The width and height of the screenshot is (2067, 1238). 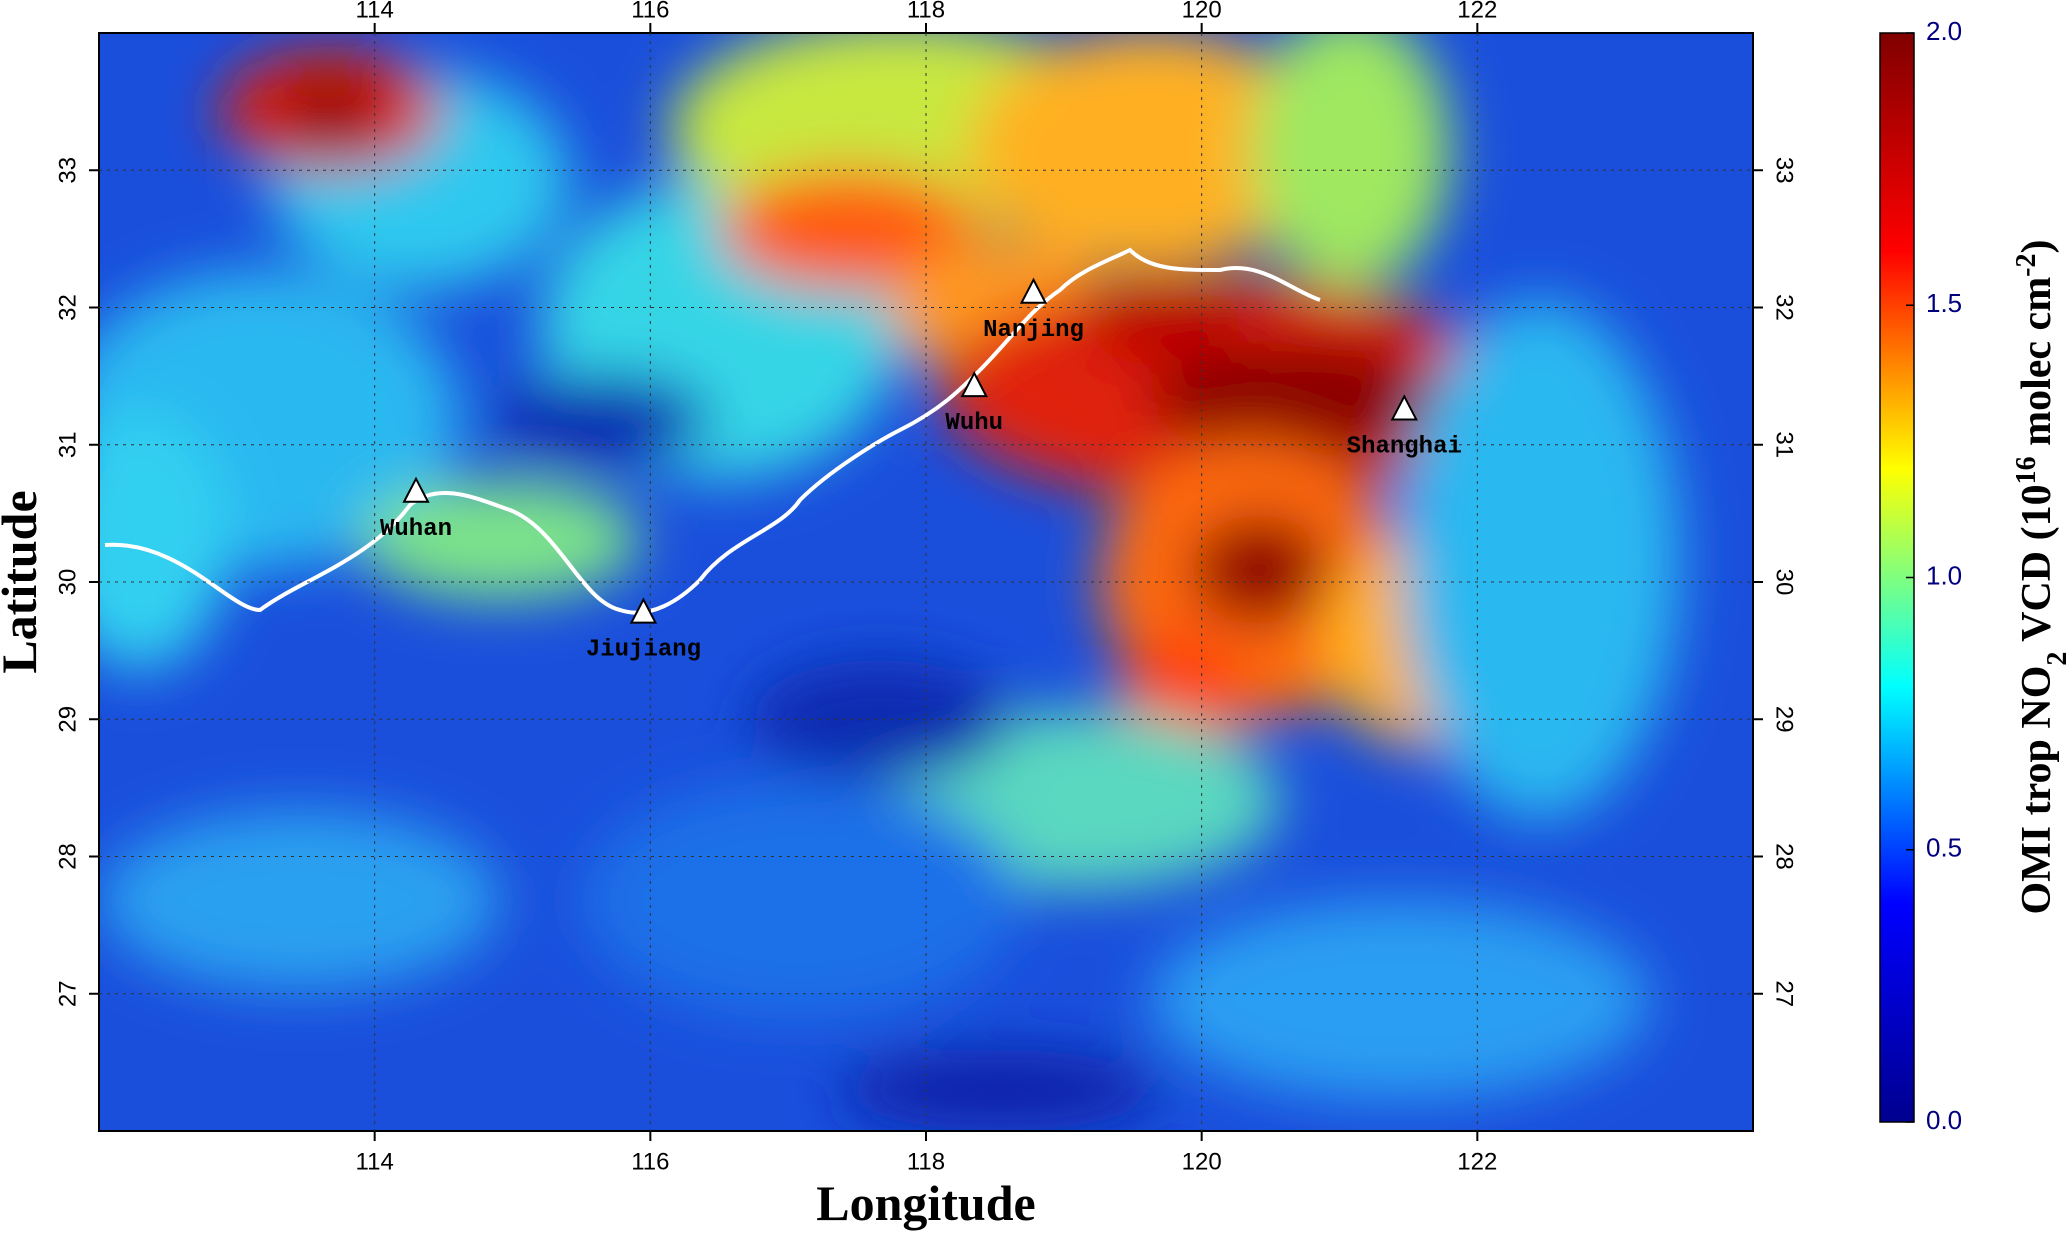 What do you see at coordinates (67, 856) in the screenshot?
I see `y-tick-label: 28` at bounding box center [67, 856].